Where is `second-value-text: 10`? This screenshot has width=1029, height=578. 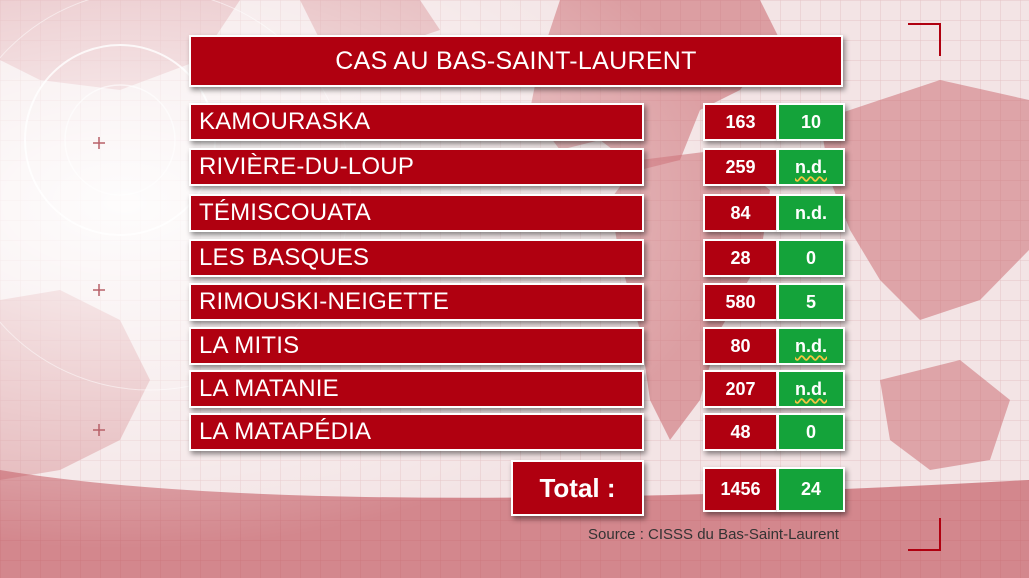
second-value-text: 10 is located at coordinates (811, 121).